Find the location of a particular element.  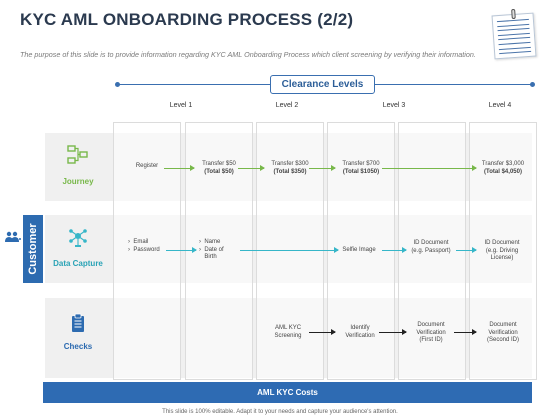

timeline-end-dot is located at coordinates (532, 84).